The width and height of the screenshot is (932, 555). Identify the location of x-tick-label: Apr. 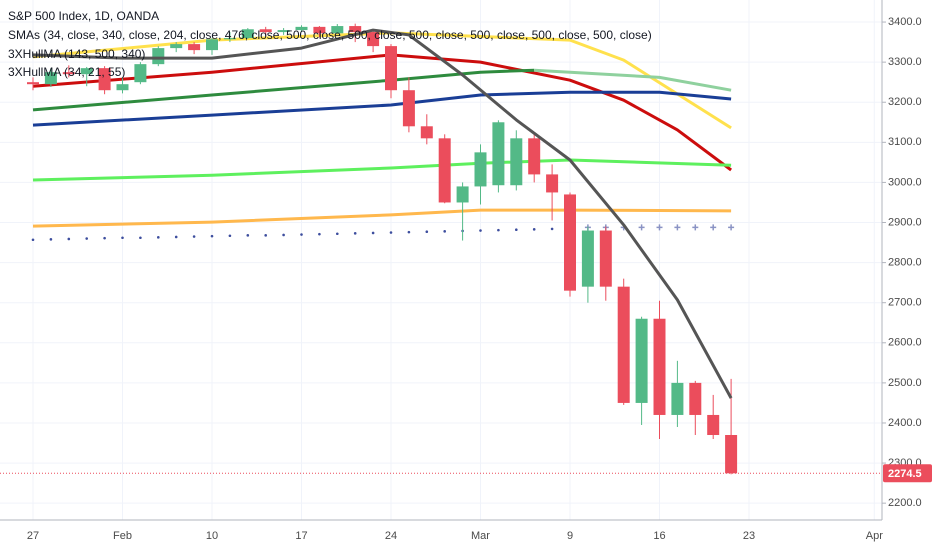
(874, 536).